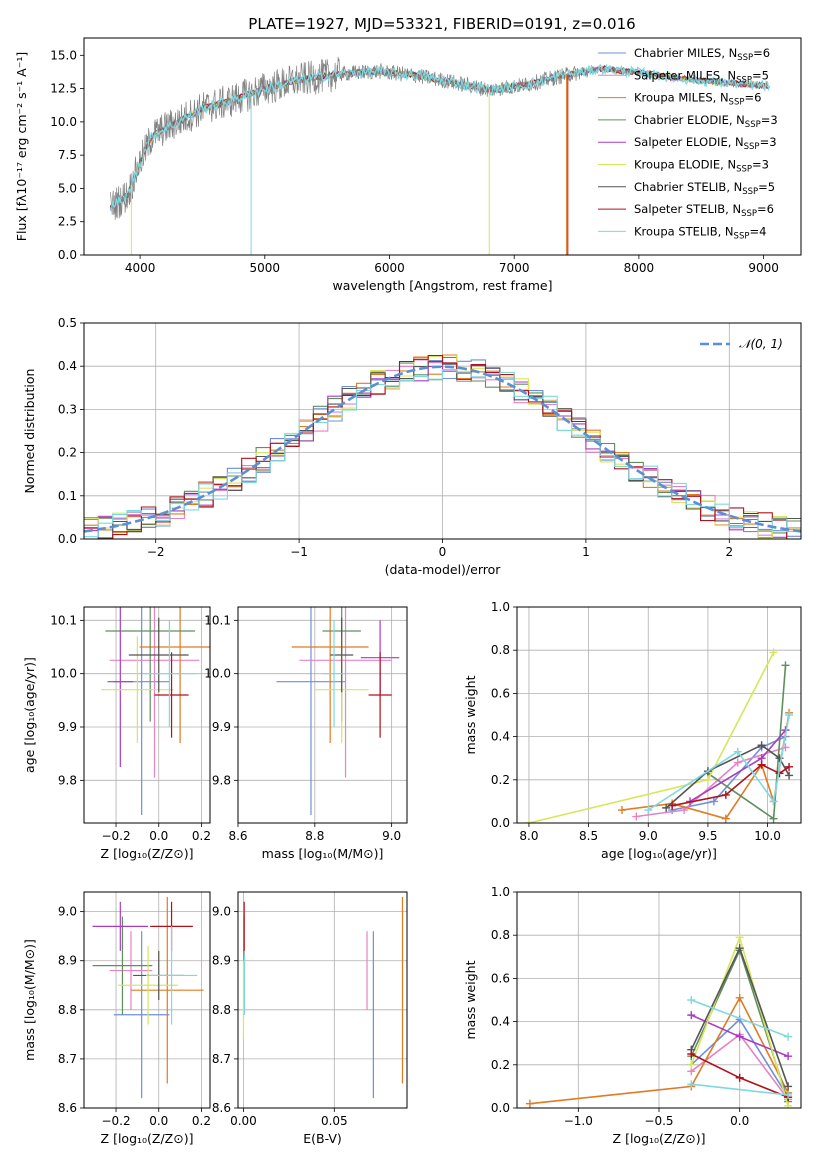 The image size is (819, 1170). I want to click on x-tick-label: −0.2, so click(115, 1121).